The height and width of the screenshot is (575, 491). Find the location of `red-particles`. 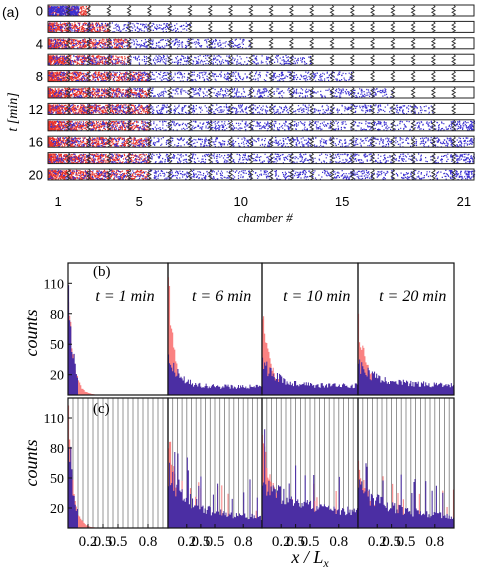

red-particles is located at coordinates (79, 27).